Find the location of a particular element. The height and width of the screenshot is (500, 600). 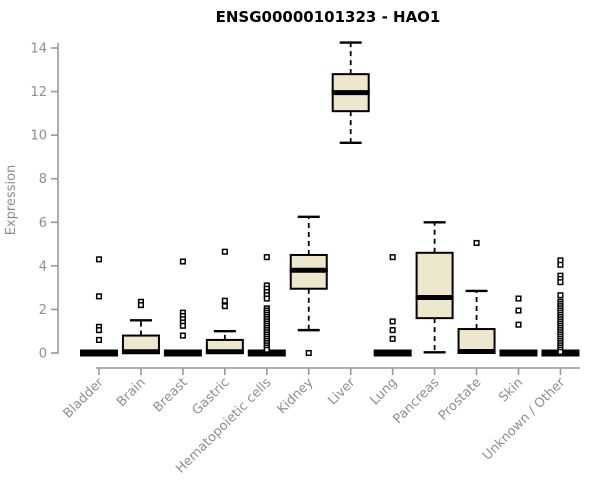

y-axis-title: Expression is located at coordinates (11, 200).